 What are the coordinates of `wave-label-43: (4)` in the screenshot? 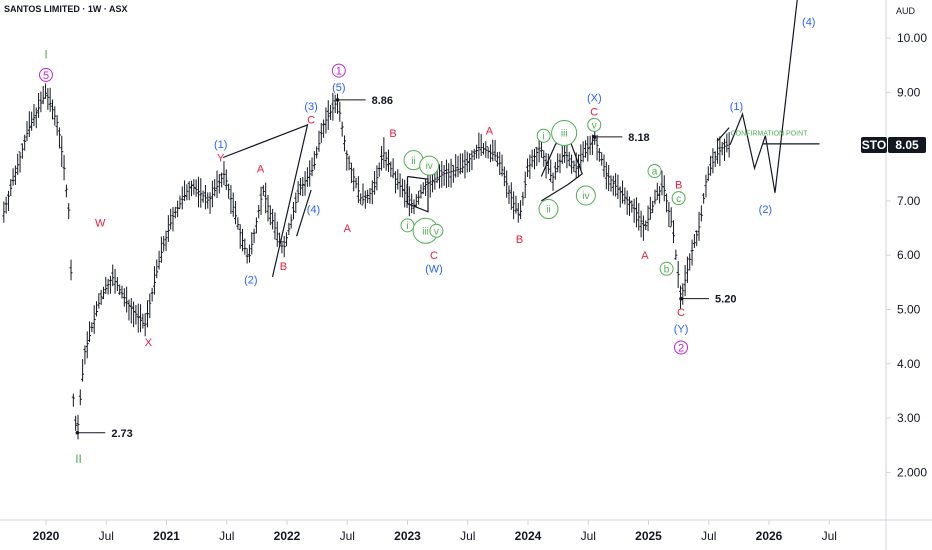 It's located at (808, 23).